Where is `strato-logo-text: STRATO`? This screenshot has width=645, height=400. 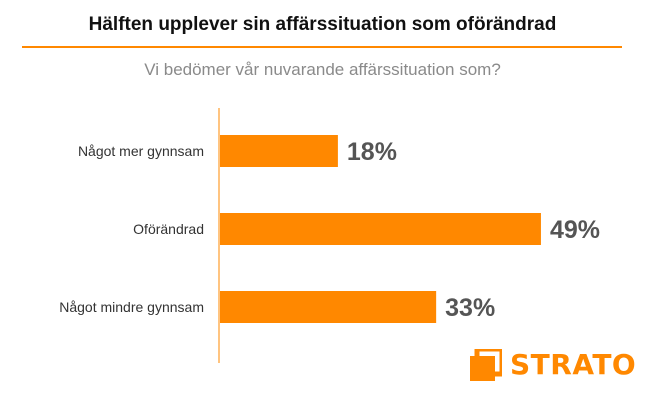
strato-logo-text: STRATO is located at coordinates (573, 364).